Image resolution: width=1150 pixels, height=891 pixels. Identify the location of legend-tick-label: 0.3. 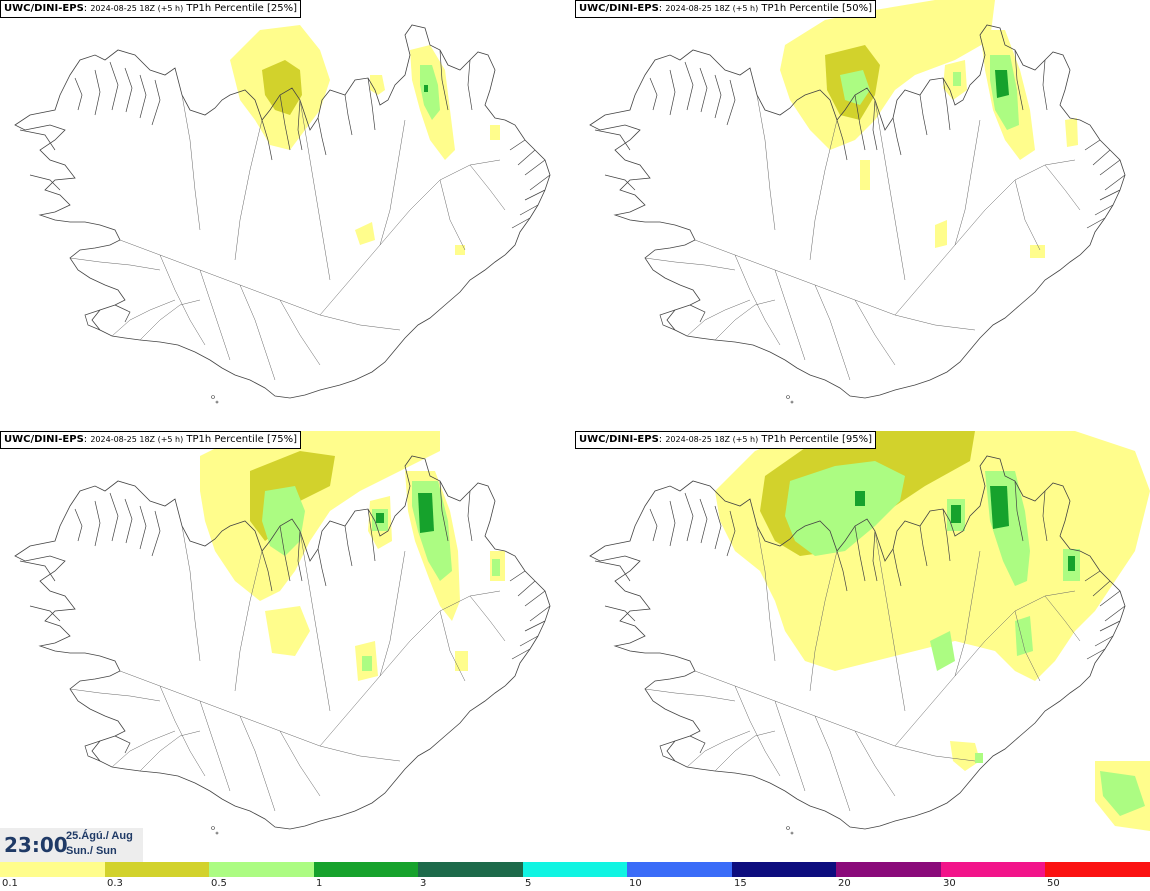
(115, 883).